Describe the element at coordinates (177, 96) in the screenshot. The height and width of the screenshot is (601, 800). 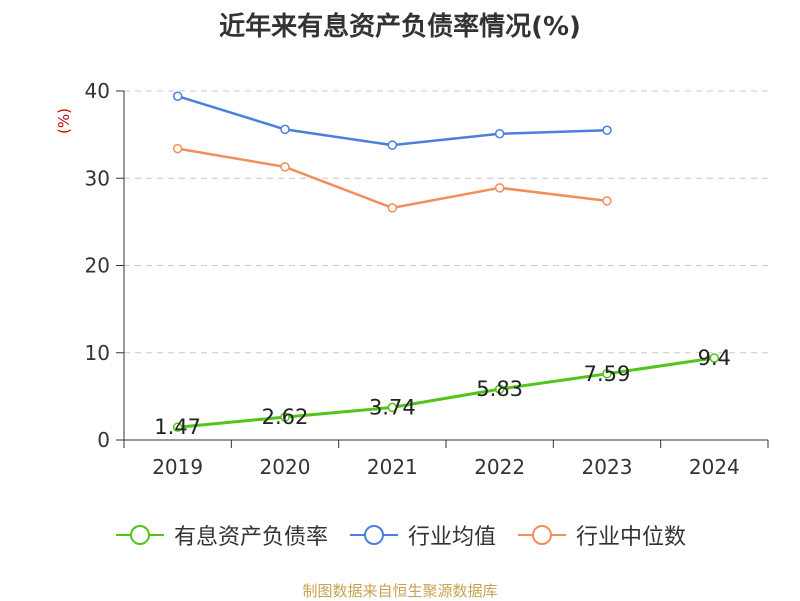
I see `point-s1-2019` at that location.